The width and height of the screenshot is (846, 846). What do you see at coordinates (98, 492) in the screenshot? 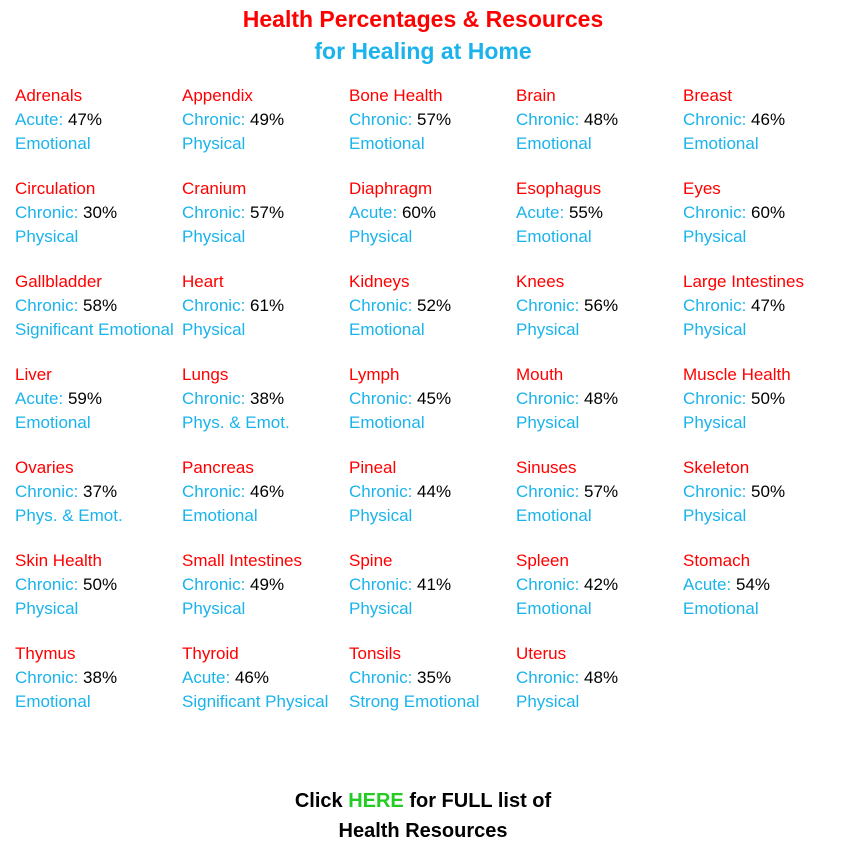
I see `health-item-stat: Chronic: 37%` at bounding box center [98, 492].